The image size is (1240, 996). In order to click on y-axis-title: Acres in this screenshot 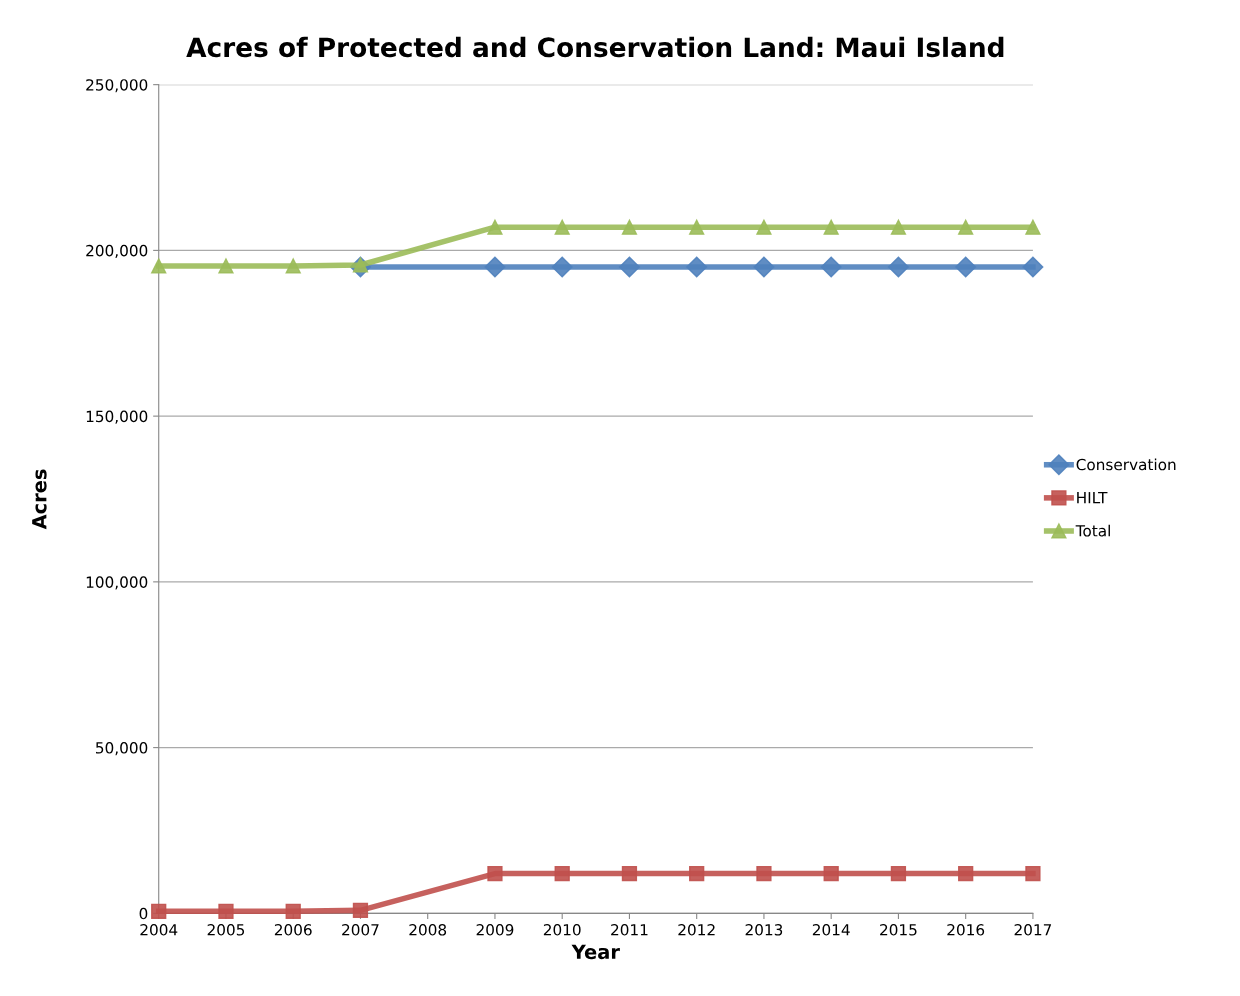, I will do `click(39, 499)`.